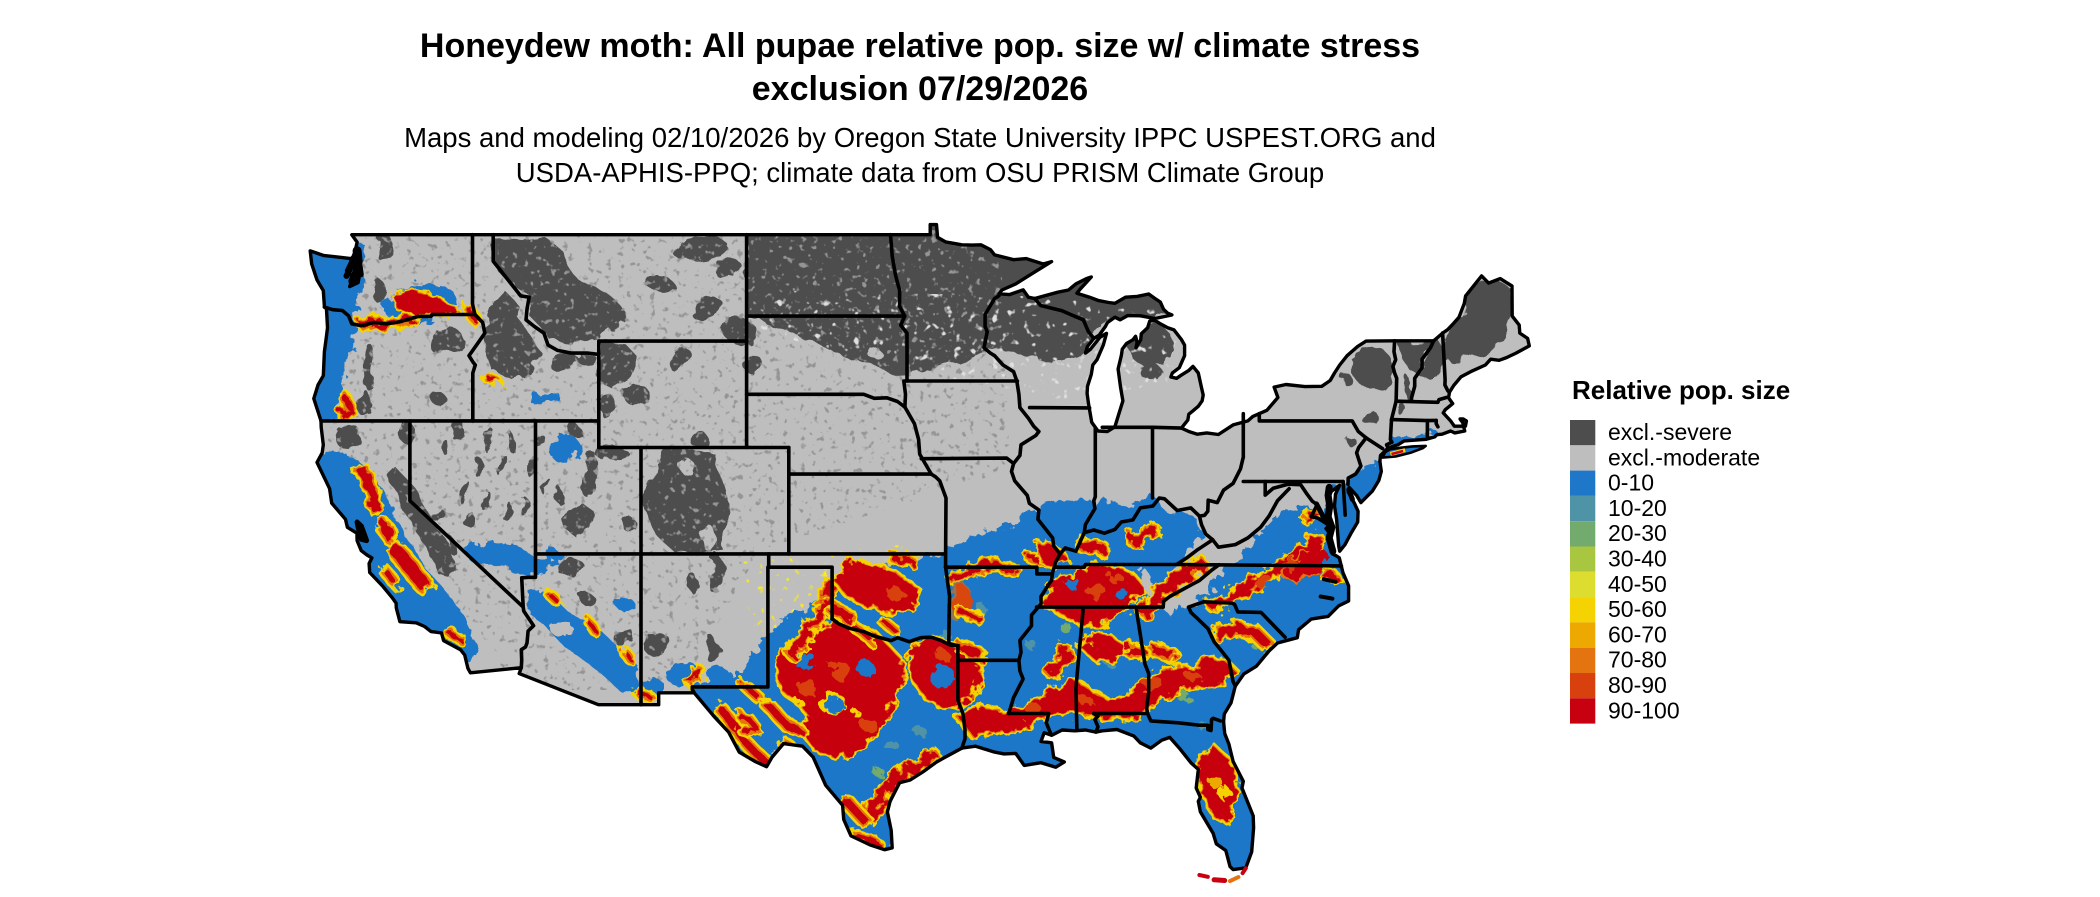  What do you see at coordinates (1637, 660) in the screenshot?
I see `svg-text: 70-80` at bounding box center [1637, 660].